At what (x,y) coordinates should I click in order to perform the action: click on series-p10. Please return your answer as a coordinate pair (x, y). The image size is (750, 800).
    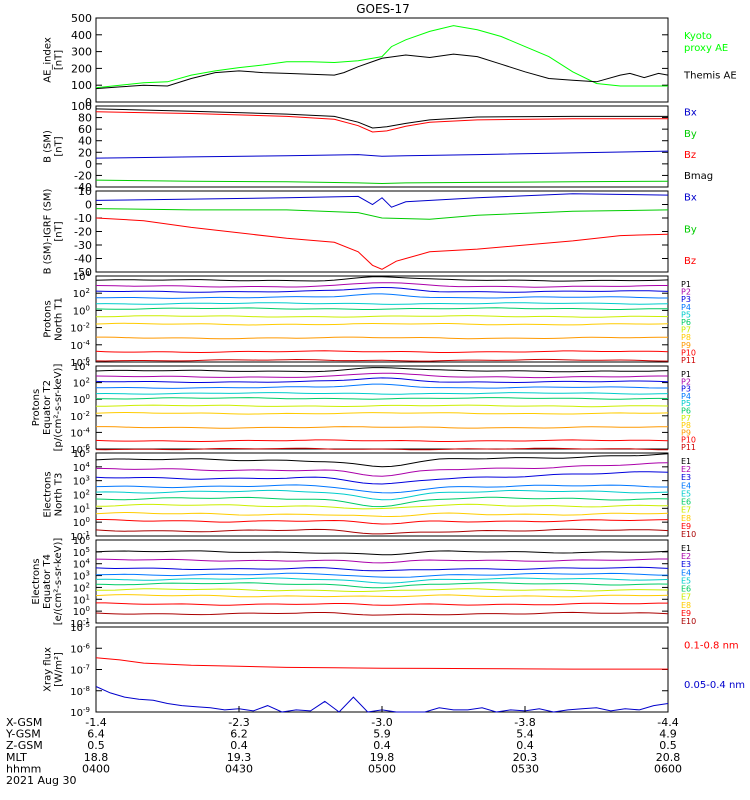
    Looking at the image, I should click on (382, 441).